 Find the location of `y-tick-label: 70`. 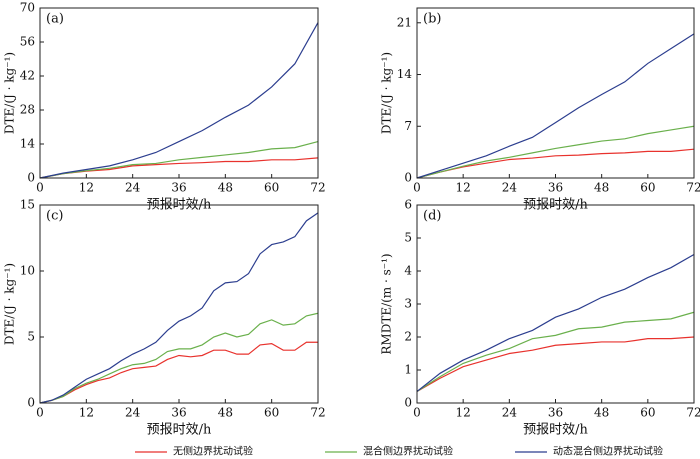

y-tick-label: 70 is located at coordinates (27, 8).